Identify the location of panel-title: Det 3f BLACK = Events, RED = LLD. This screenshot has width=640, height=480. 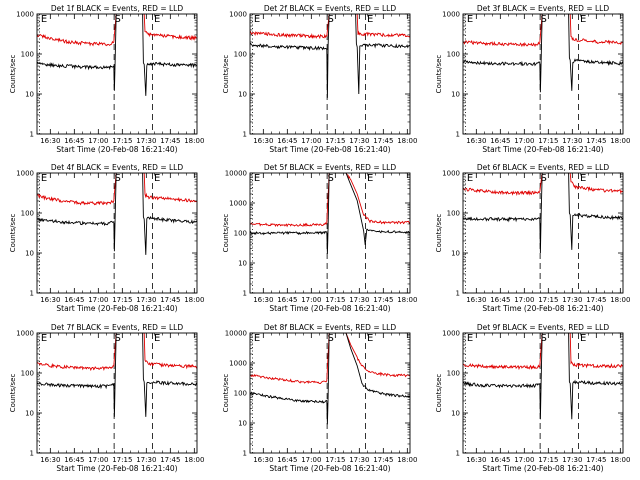
(543, 8).